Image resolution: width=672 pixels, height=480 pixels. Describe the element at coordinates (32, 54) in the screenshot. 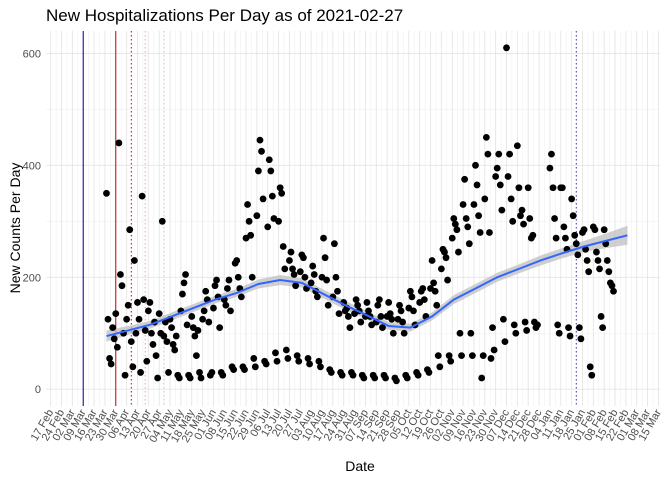

I see `y-tick-label: 600` at that location.